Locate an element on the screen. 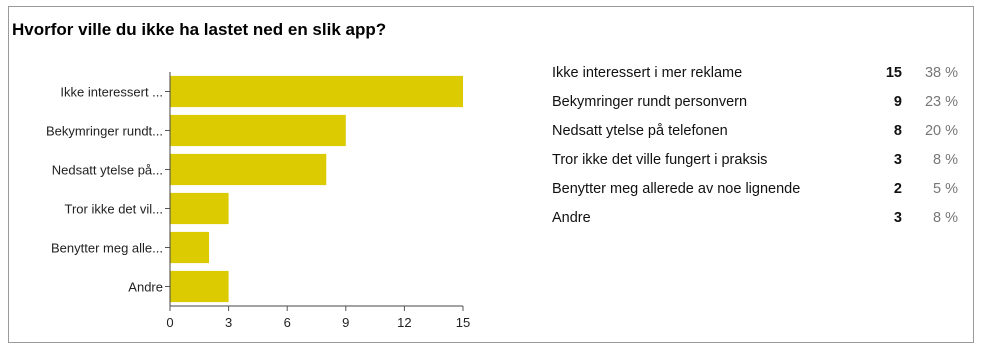 This screenshot has height=351, width=984. x-tick-label: 9 is located at coordinates (345, 322).